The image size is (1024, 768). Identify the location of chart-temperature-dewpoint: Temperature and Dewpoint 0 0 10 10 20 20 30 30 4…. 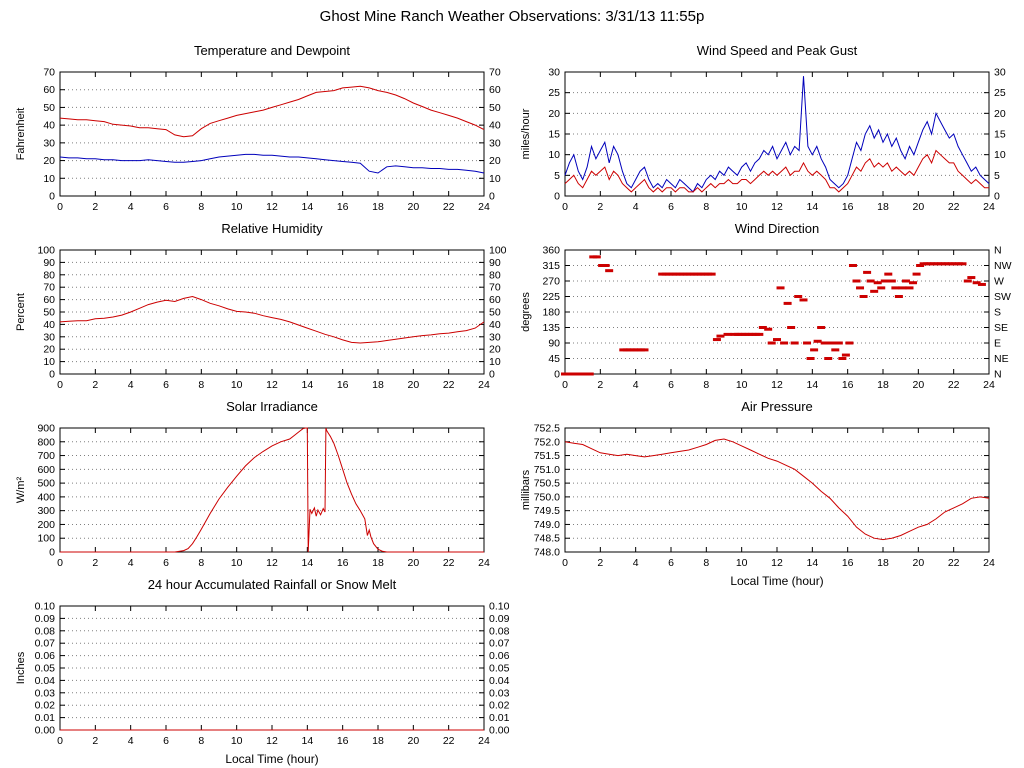
(262, 131).